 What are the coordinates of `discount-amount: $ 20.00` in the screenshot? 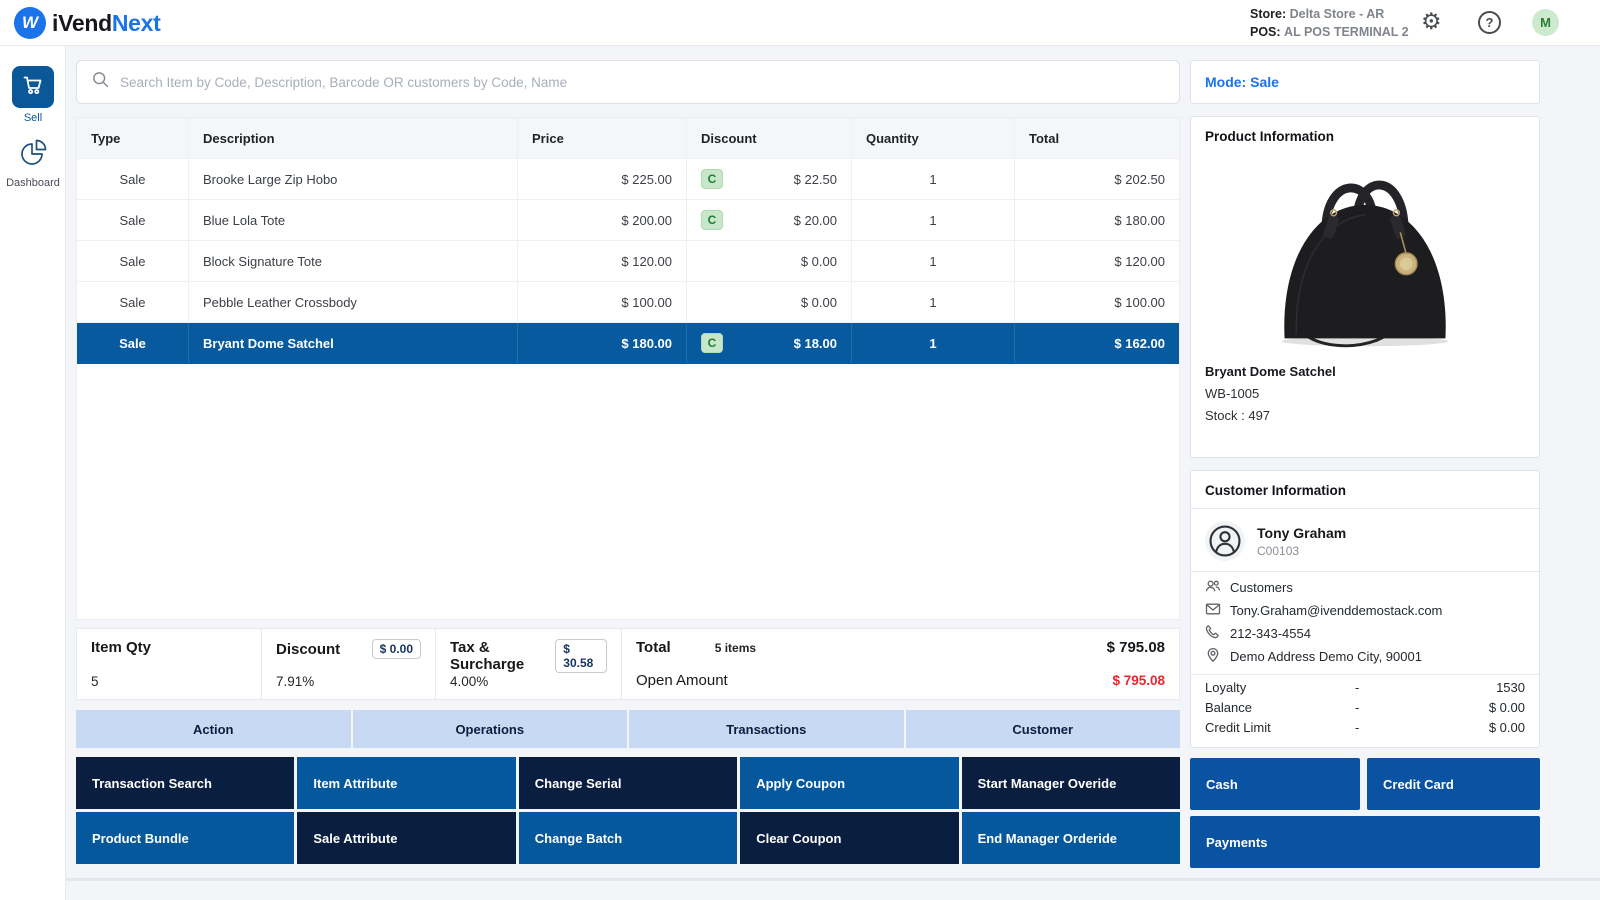 It's located at (815, 220).